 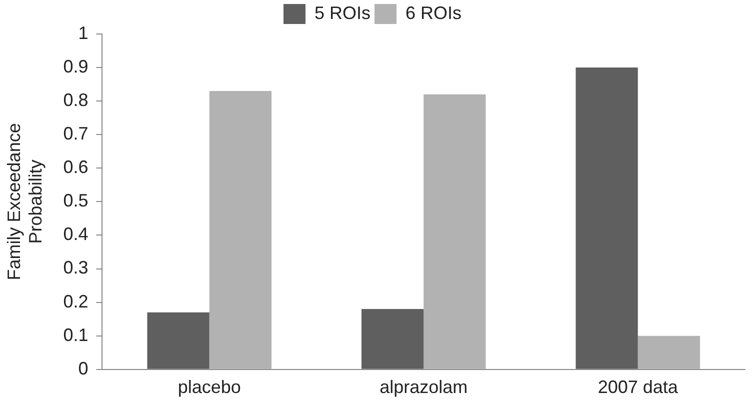 What do you see at coordinates (434, 12) in the screenshot?
I see `legend-label: 6 ROIs` at bounding box center [434, 12].